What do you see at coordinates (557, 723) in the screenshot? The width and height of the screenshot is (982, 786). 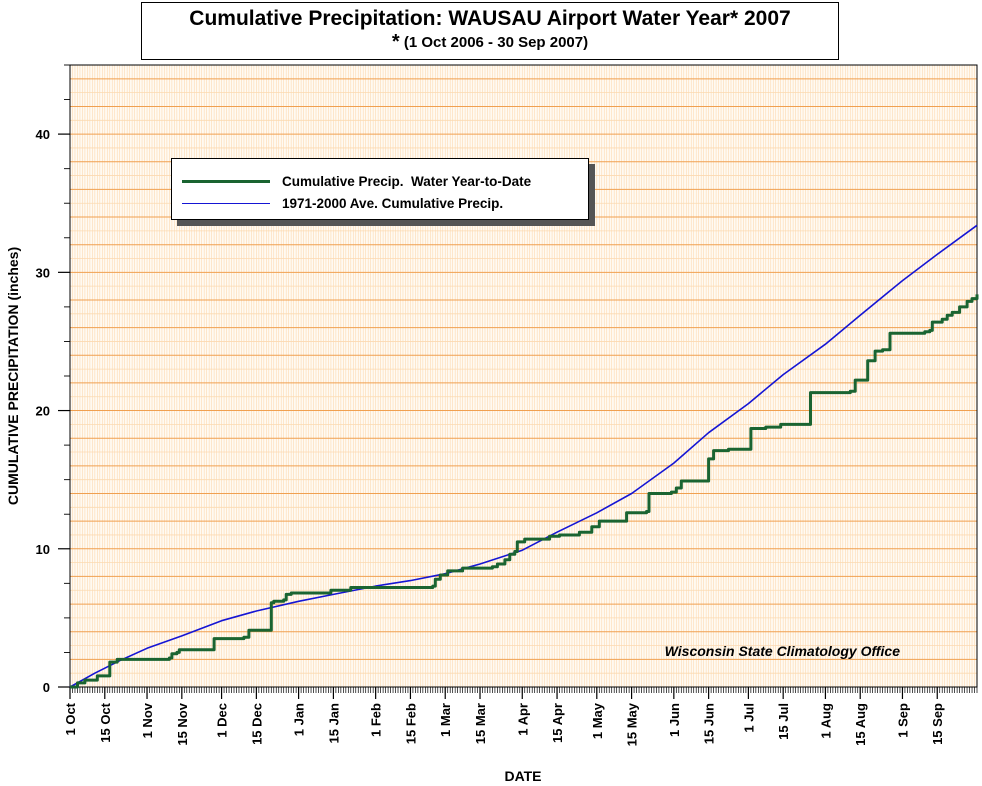 I see `x-tick-label: 15 Apr` at bounding box center [557, 723].